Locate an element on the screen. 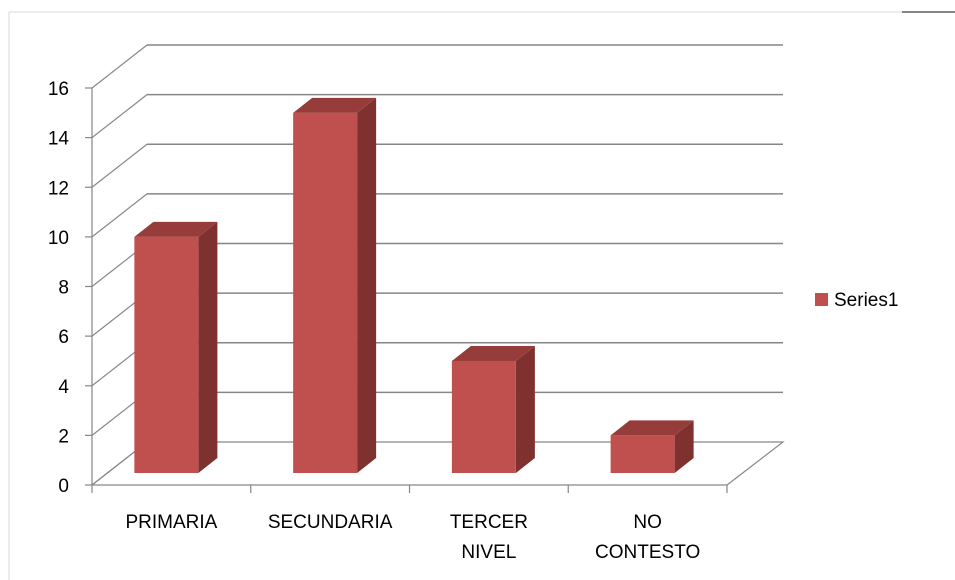  legend-swatch is located at coordinates (821, 299).